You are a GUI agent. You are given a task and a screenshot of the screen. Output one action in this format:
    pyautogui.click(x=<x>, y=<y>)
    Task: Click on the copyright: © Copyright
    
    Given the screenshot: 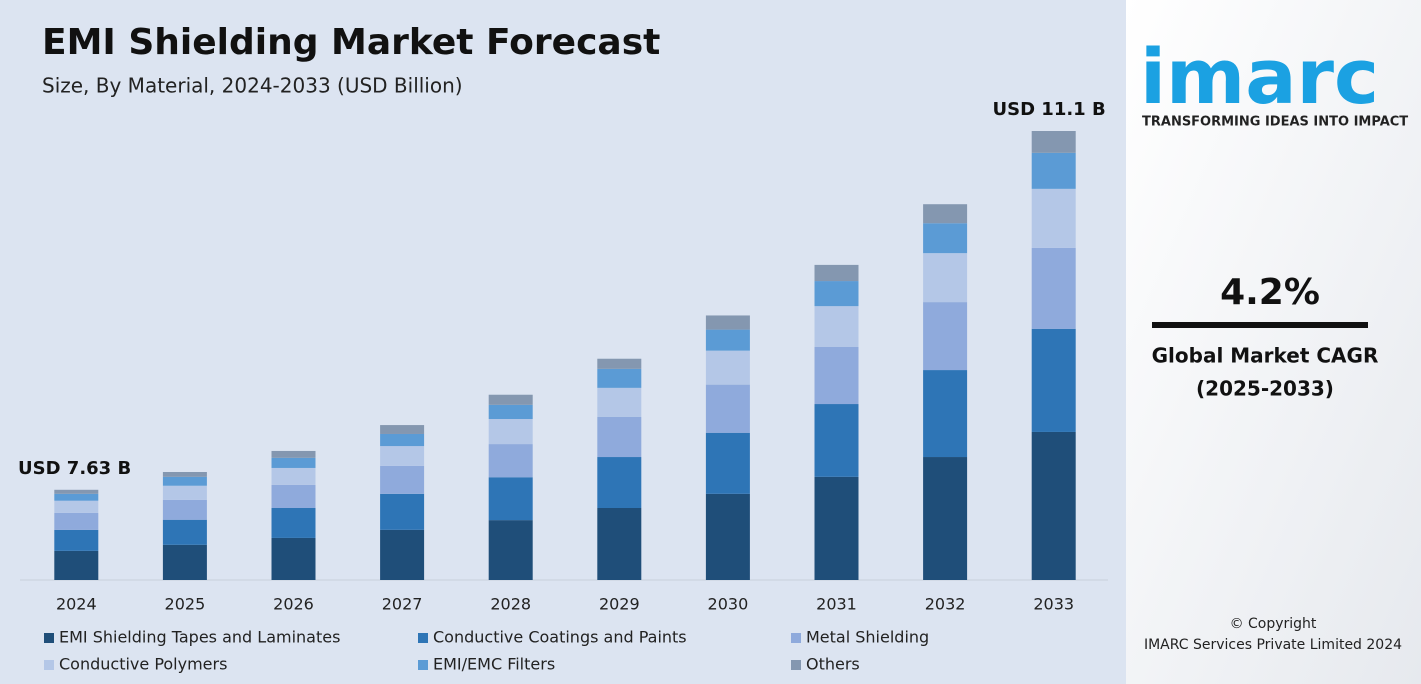 What is the action you would take?
    pyautogui.click(x=1273, y=624)
    